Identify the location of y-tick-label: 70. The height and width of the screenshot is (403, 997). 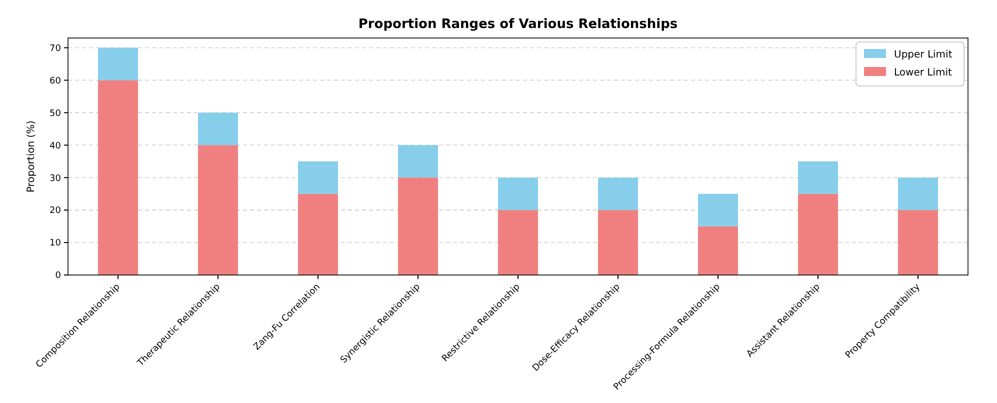
(56, 49).